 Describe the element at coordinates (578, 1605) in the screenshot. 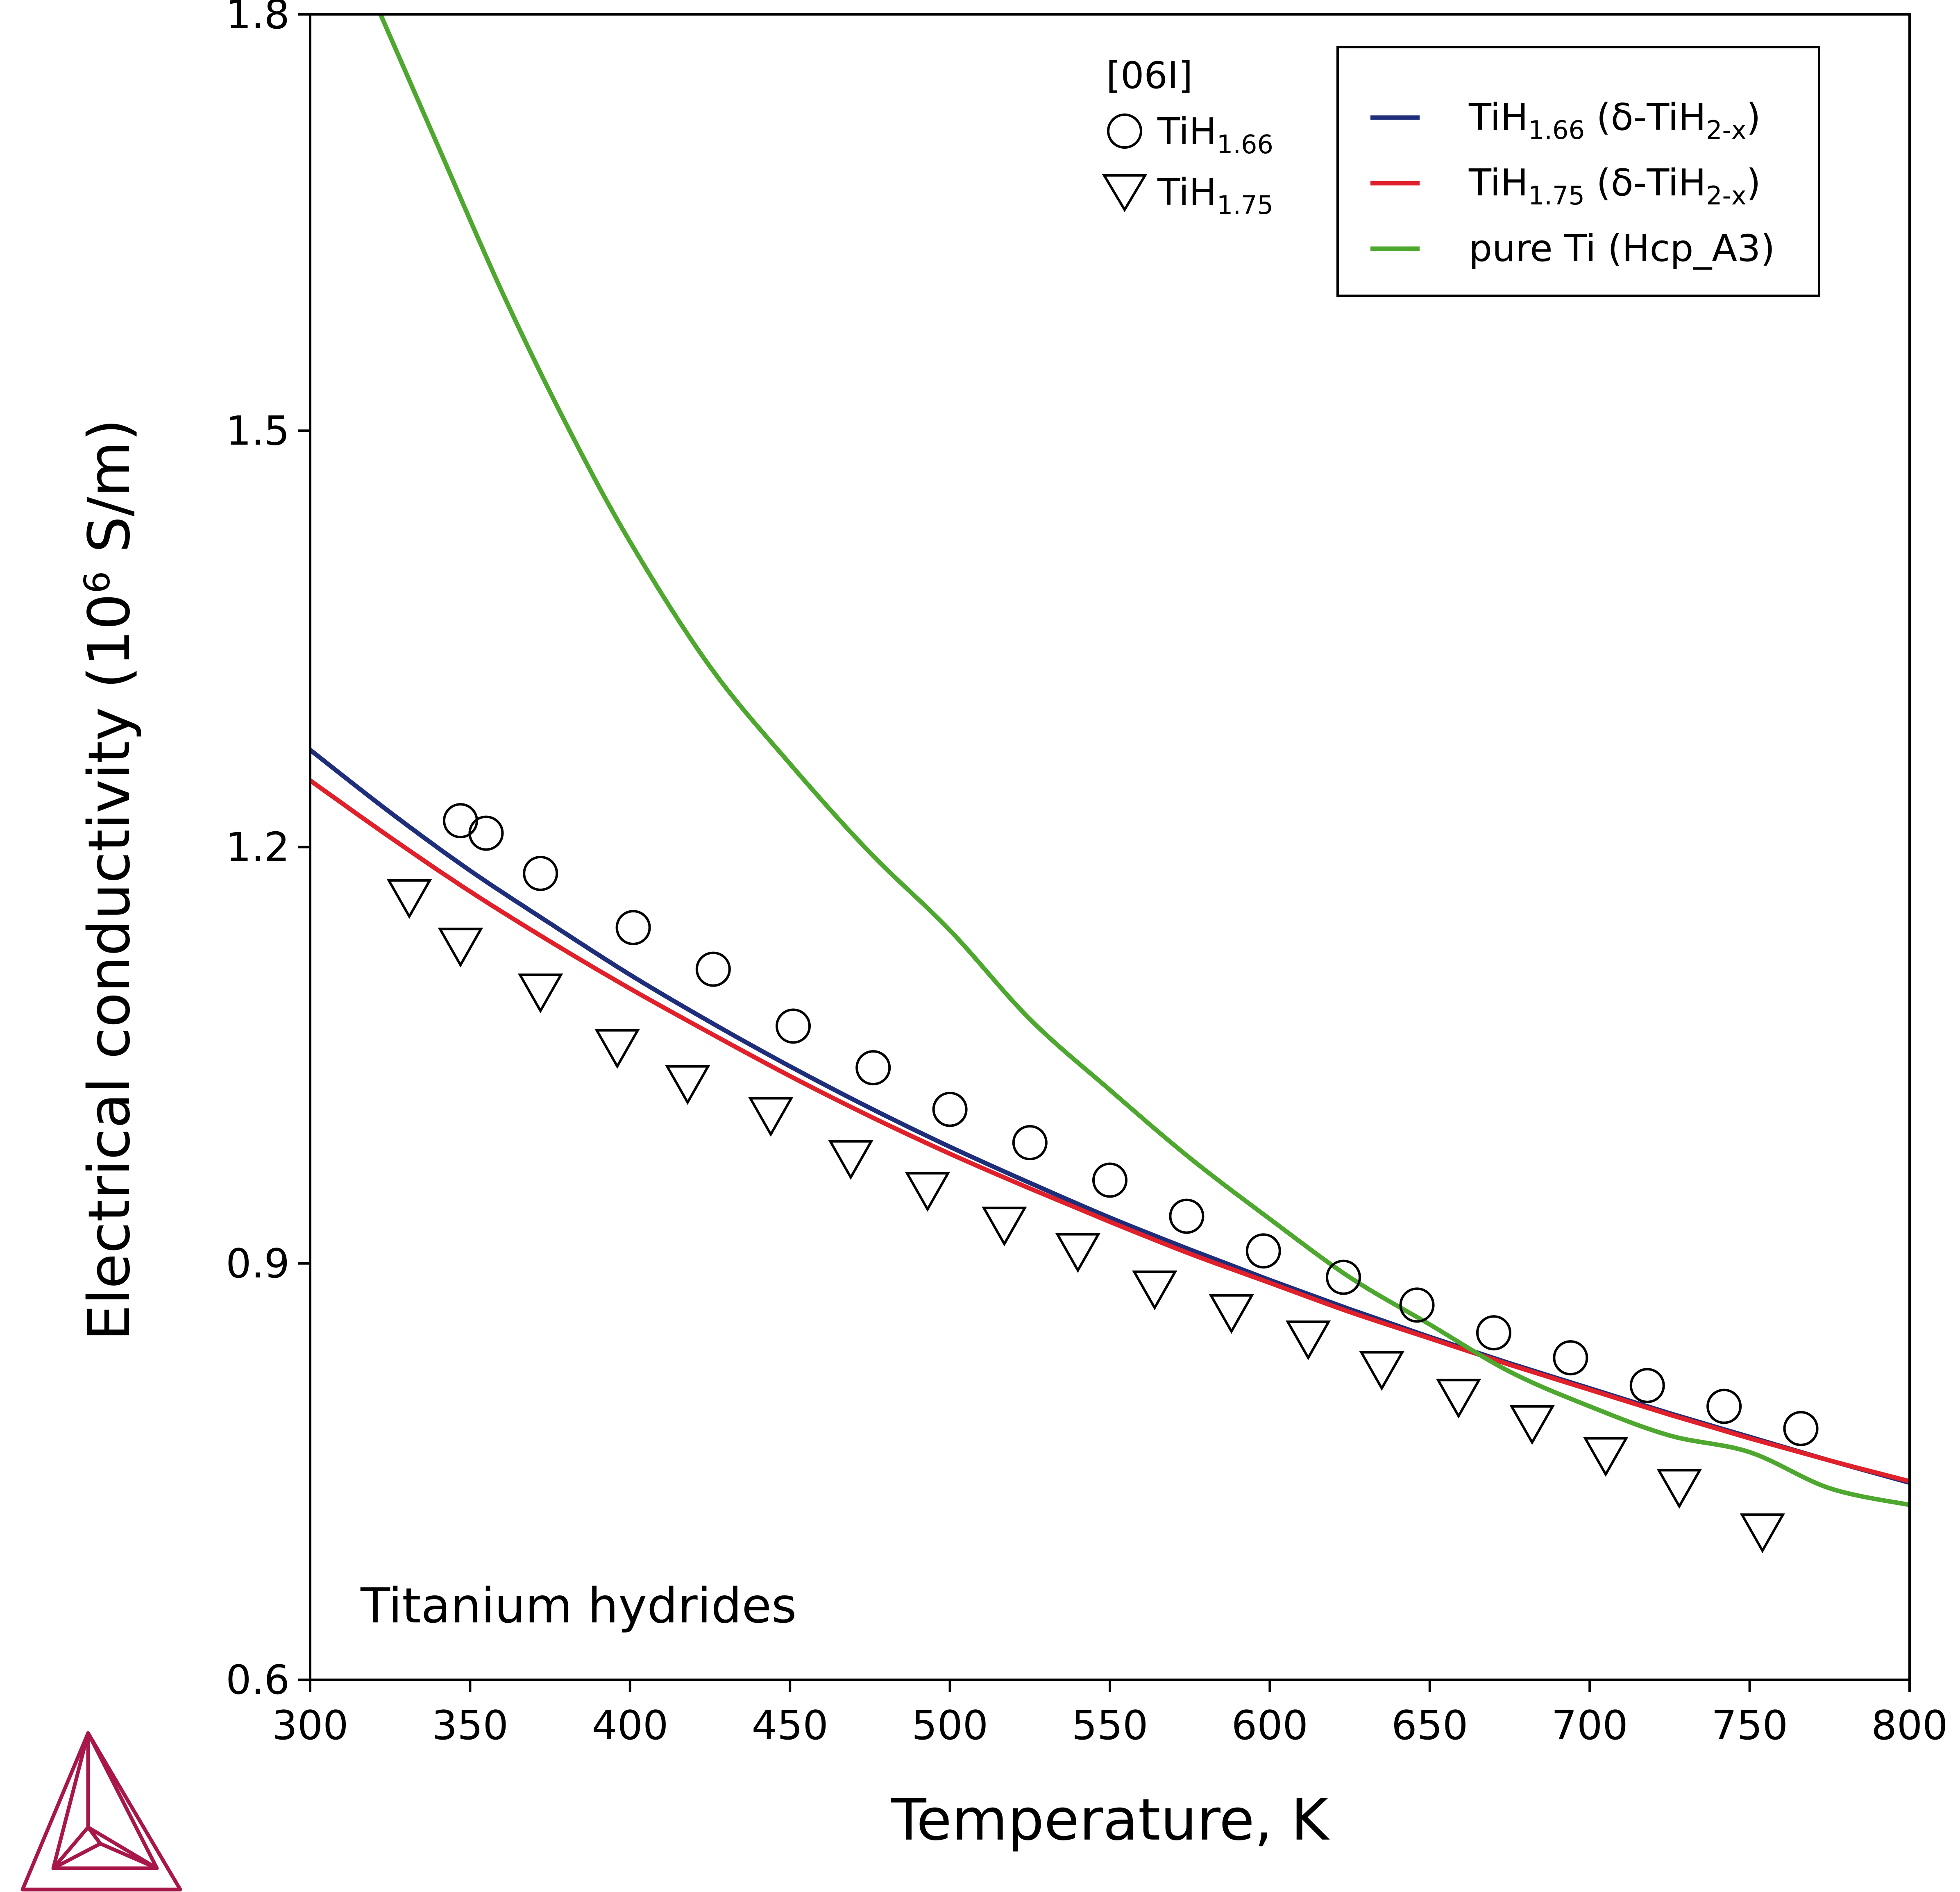

I see `chart-annotation: Titanium hydrides` at that location.